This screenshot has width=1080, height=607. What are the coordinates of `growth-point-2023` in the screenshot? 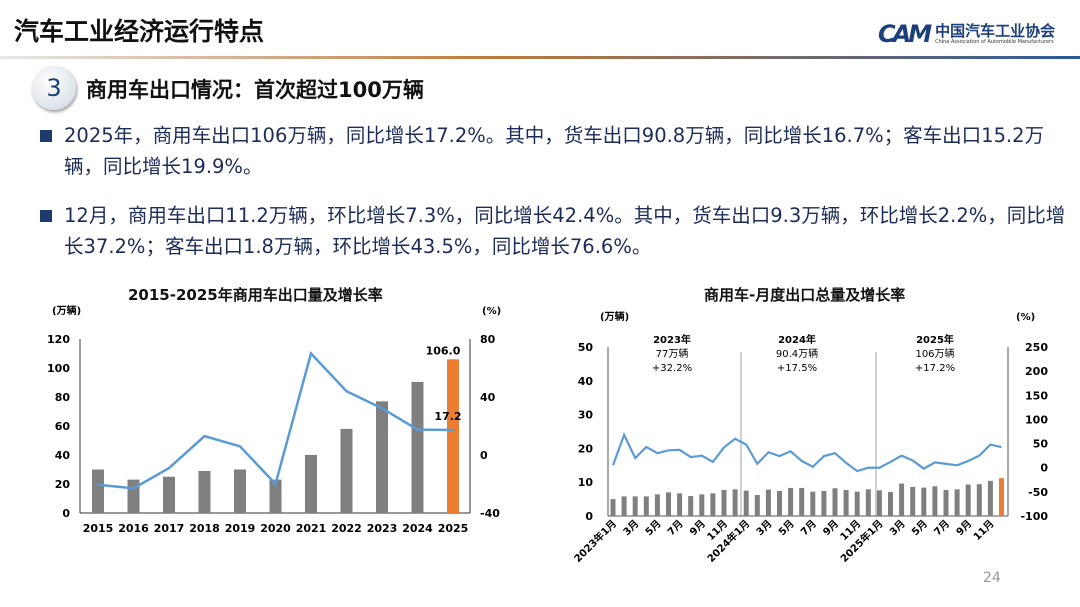 It's located at (382, 408).